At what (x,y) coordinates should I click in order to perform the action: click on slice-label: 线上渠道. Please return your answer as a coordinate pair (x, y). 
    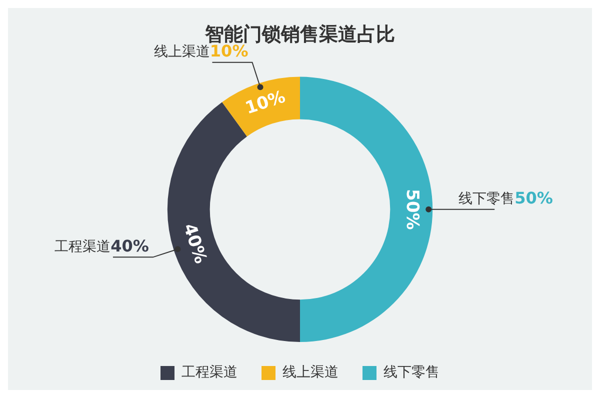
    Looking at the image, I should click on (182, 52).